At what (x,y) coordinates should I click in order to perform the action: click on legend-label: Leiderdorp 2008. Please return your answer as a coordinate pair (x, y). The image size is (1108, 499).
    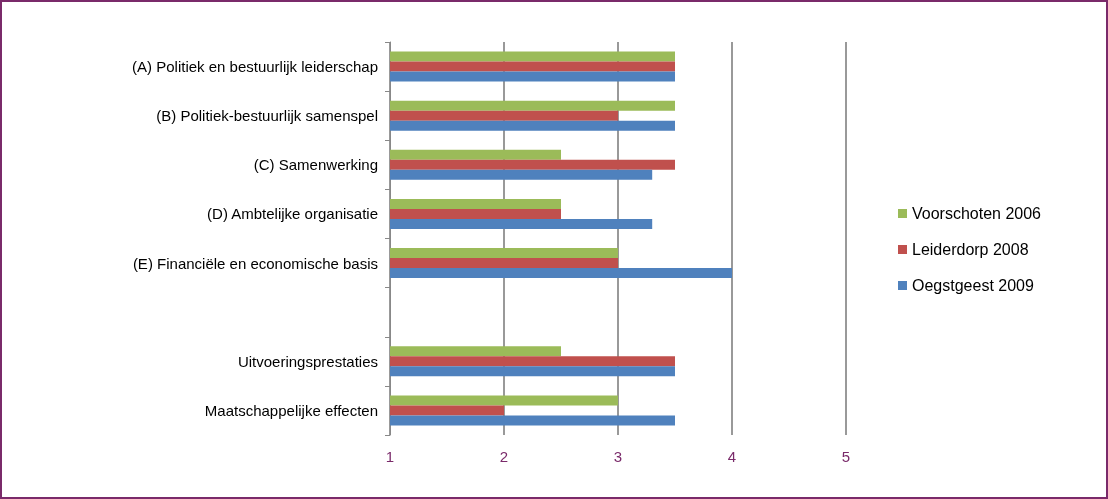
    Looking at the image, I should click on (970, 249).